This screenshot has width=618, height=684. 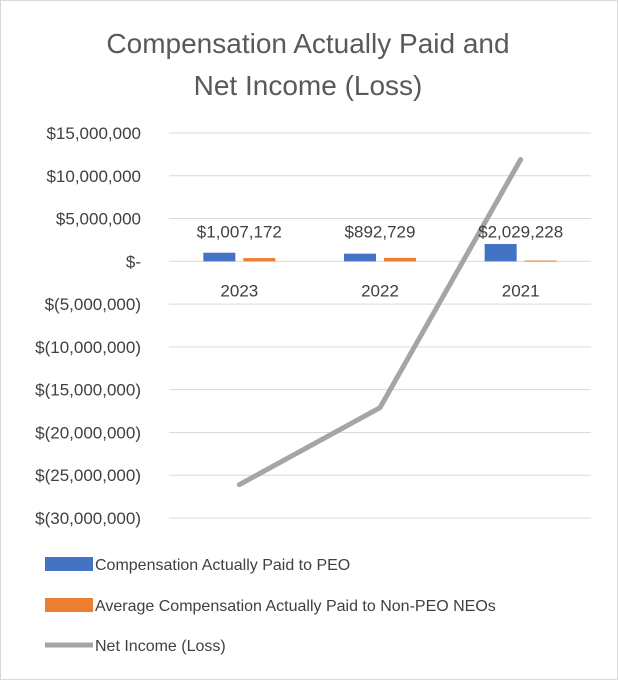 What do you see at coordinates (400, 259) in the screenshot?
I see `bar-non-peo-2022` at bounding box center [400, 259].